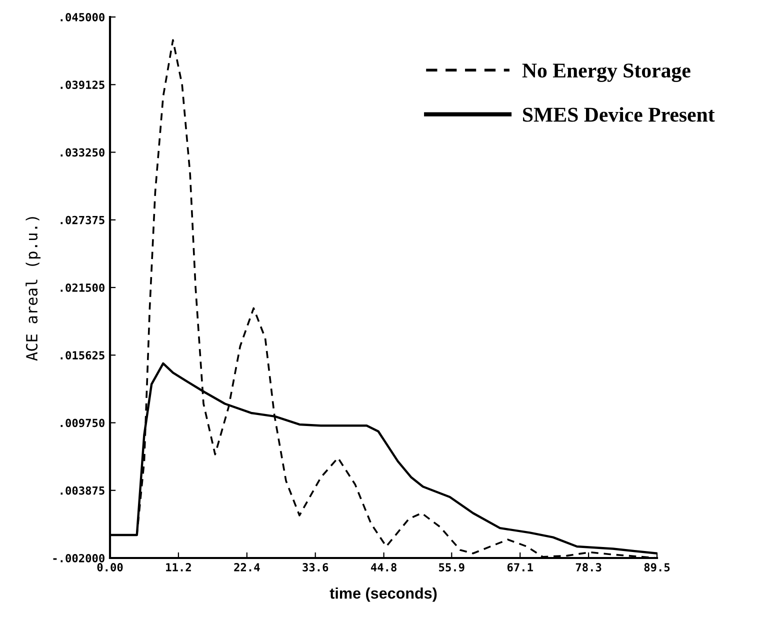 This screenshot has width=763, height=618. I want to click on x-axis-title: time (seconds), so click(383, 595).